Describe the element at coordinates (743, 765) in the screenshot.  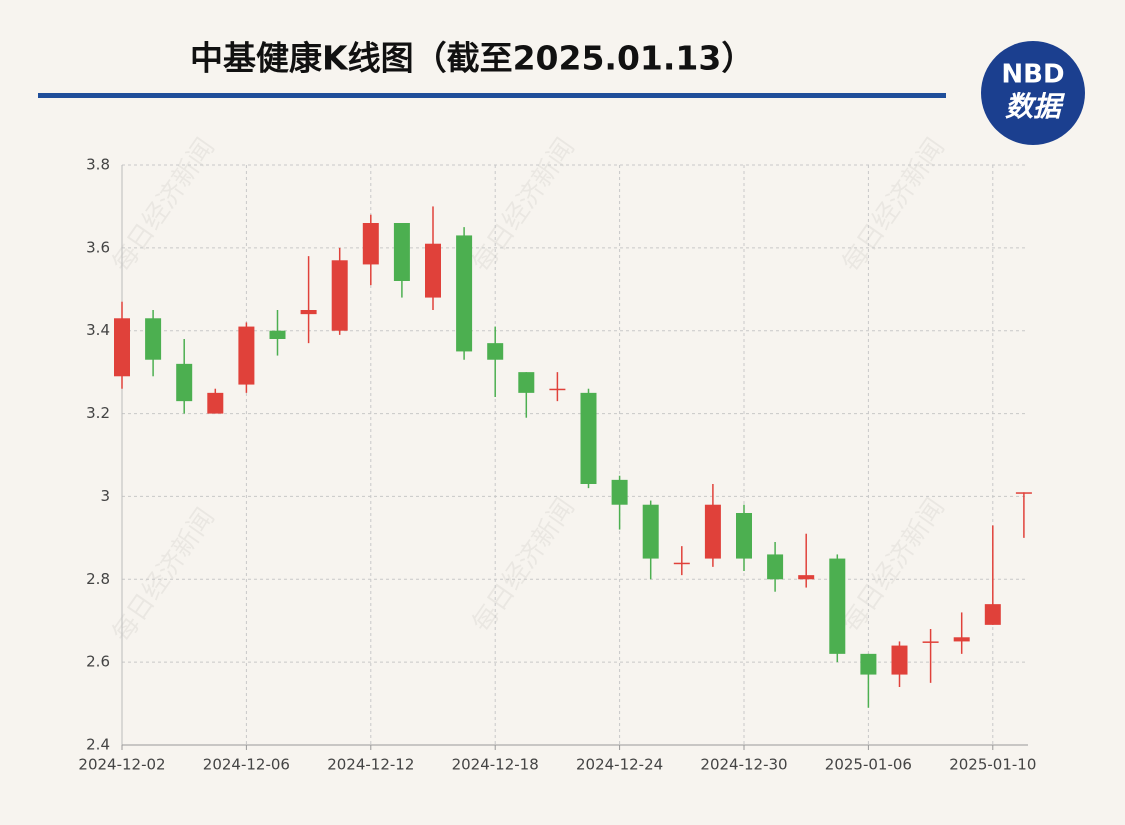
I see `x-tick-label: 2024-12-30` at that location.